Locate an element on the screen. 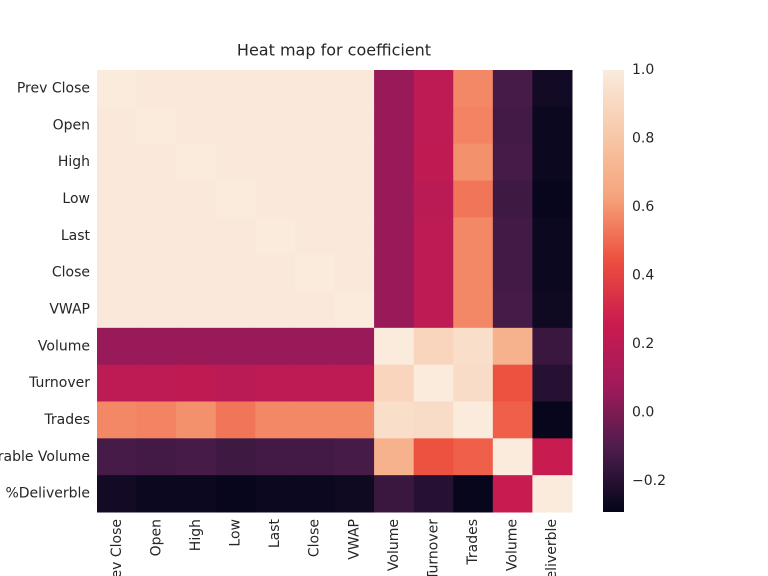 The width and height of the screenshot is (768, 576). x-tick-label: Prev Close is located at coordinates (117, 547).